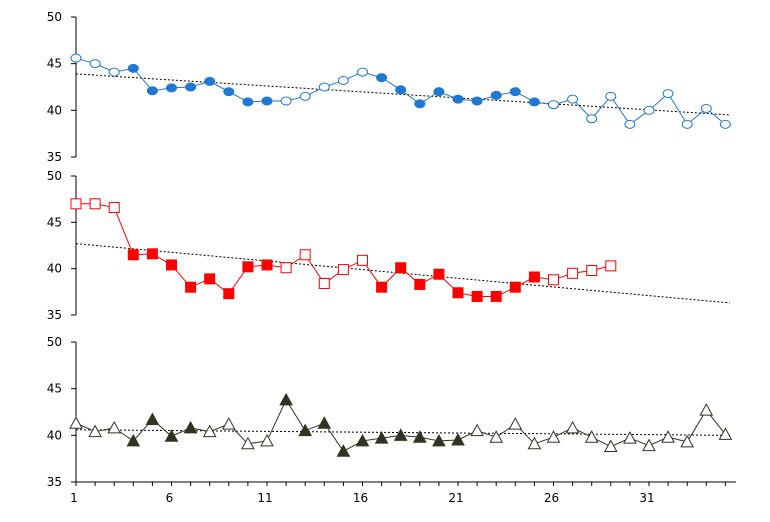 Image resolution: width=770 pixels, height=522 pixels. Describe the element at coordinates (646, 498) in the screenshot. I see `x-tick-label: 31` at that location.